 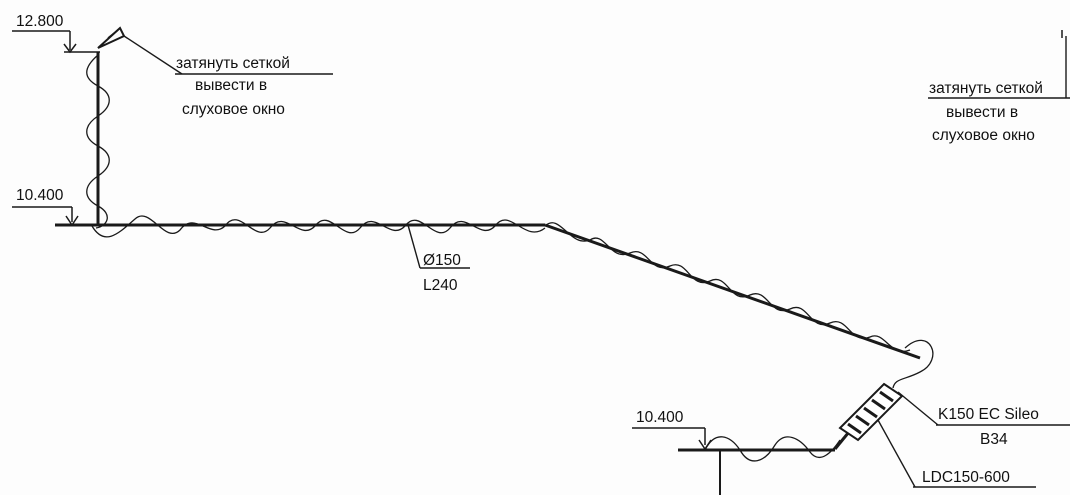 What do you see at coordinates (233, 63) in the screenshot?
I see `note-left-line1: затянуть сеткой` at bounding box center [233, 63].